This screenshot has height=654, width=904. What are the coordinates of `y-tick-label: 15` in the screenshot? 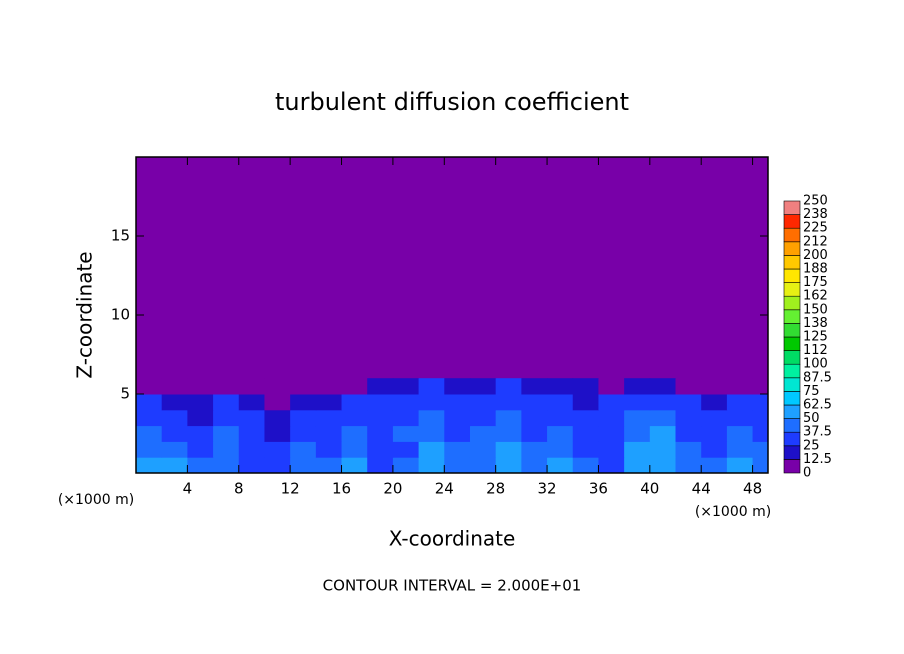 It's located at (120, 236).